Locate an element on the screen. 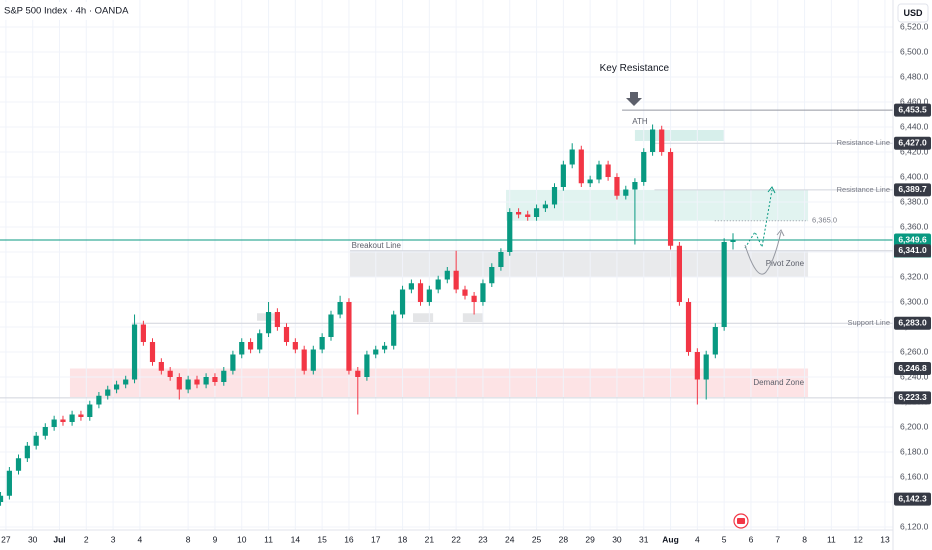  y-tick-label: 6,380.0 is located at coordinates (914, 201).